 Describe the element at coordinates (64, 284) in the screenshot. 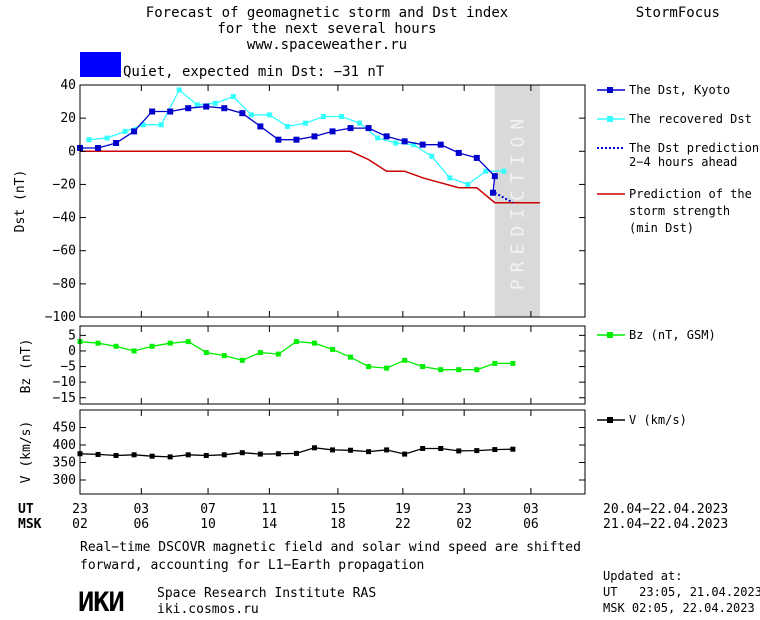

I see `dst-ytick-label: −80` at that location.